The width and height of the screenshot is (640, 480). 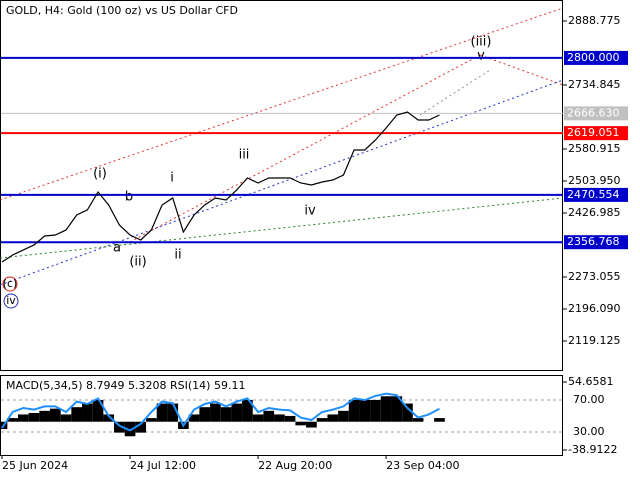 I want to click on wave-label: (iii), so click(x=481, y=42).